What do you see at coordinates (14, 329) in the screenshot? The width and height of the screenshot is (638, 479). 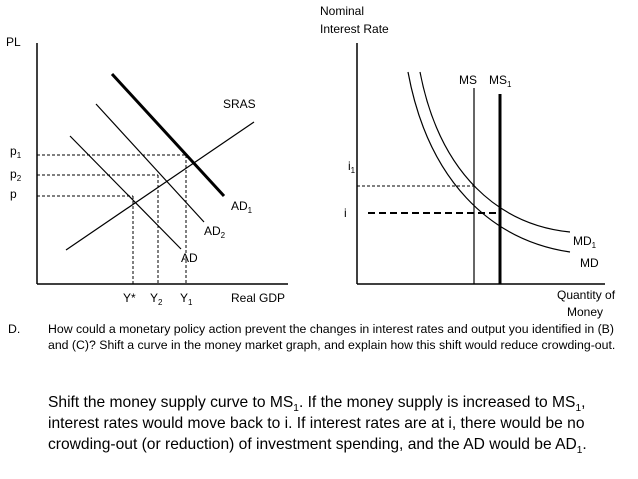 I see `question-letter: D.` at bounding box center [14, 329].